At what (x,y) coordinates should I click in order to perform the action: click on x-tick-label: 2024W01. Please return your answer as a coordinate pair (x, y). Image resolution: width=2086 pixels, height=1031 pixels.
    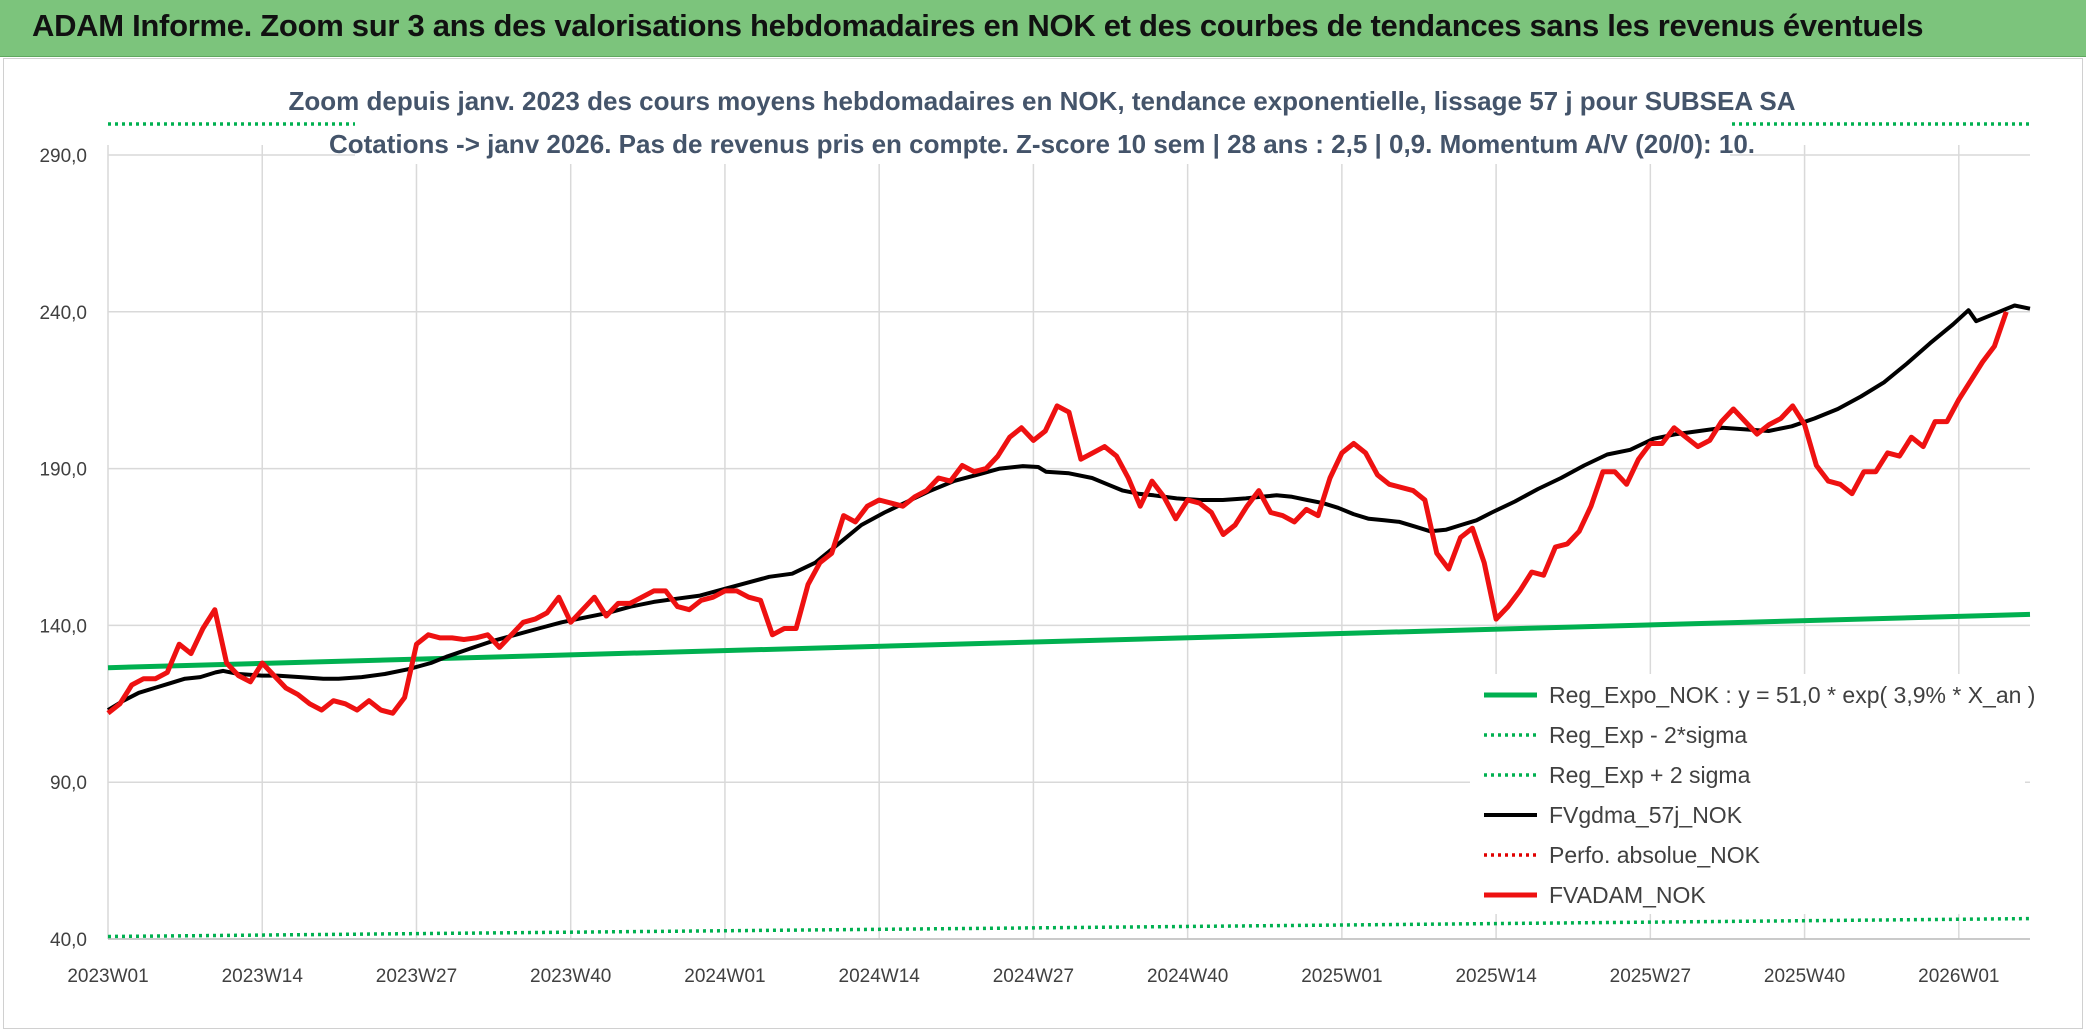
    Looking at the image, I should click on (724, 976).